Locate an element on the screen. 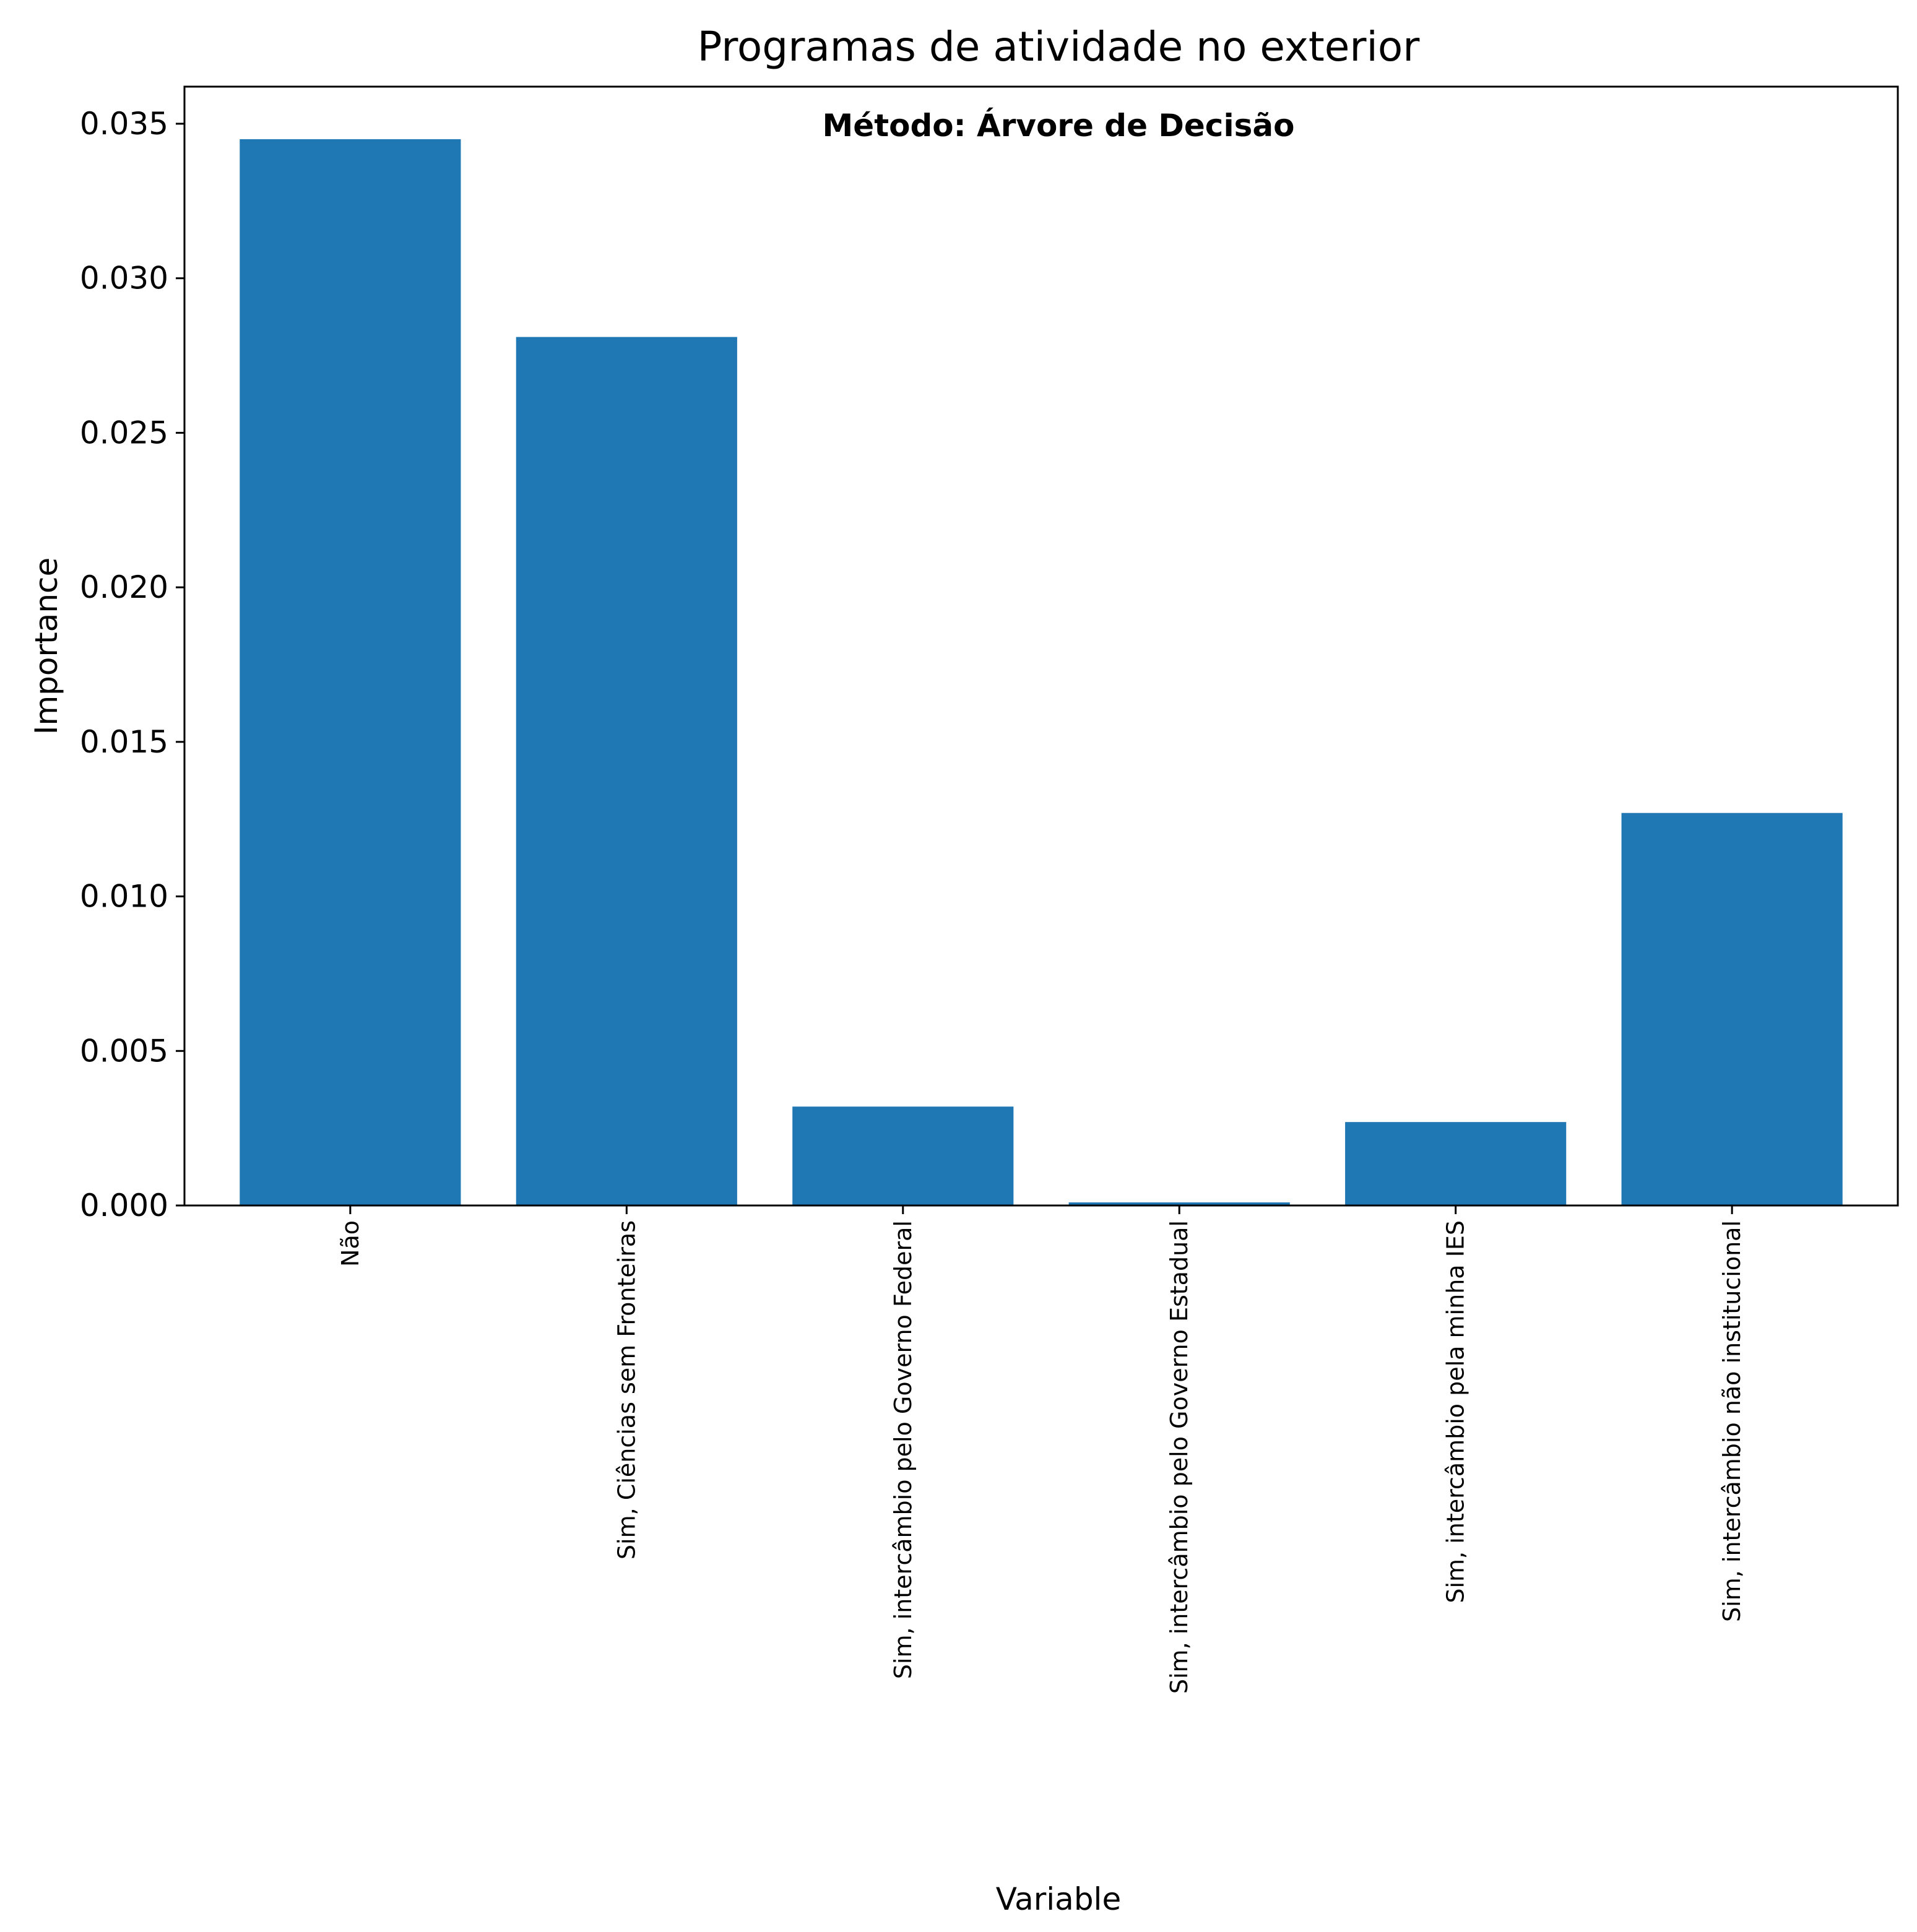 The height and width of the screenshot is (1932, 1917). y-tick-label: 0.010 is located at coordinates (124, 897).